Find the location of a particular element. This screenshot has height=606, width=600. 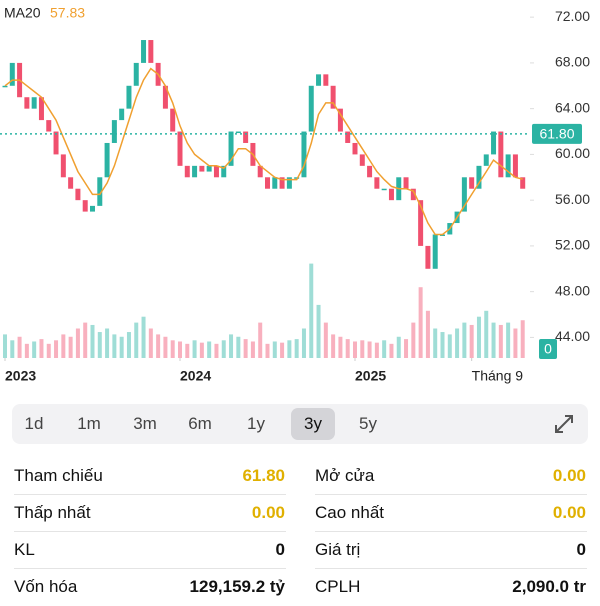

period-button: 3m is located at coordinates (145, 423).